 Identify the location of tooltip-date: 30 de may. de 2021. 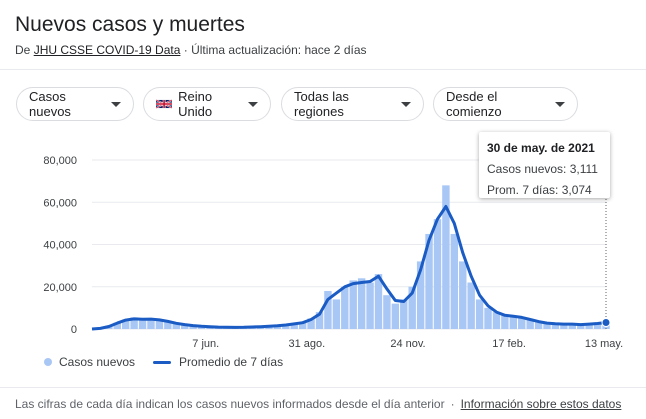
(541, 148).